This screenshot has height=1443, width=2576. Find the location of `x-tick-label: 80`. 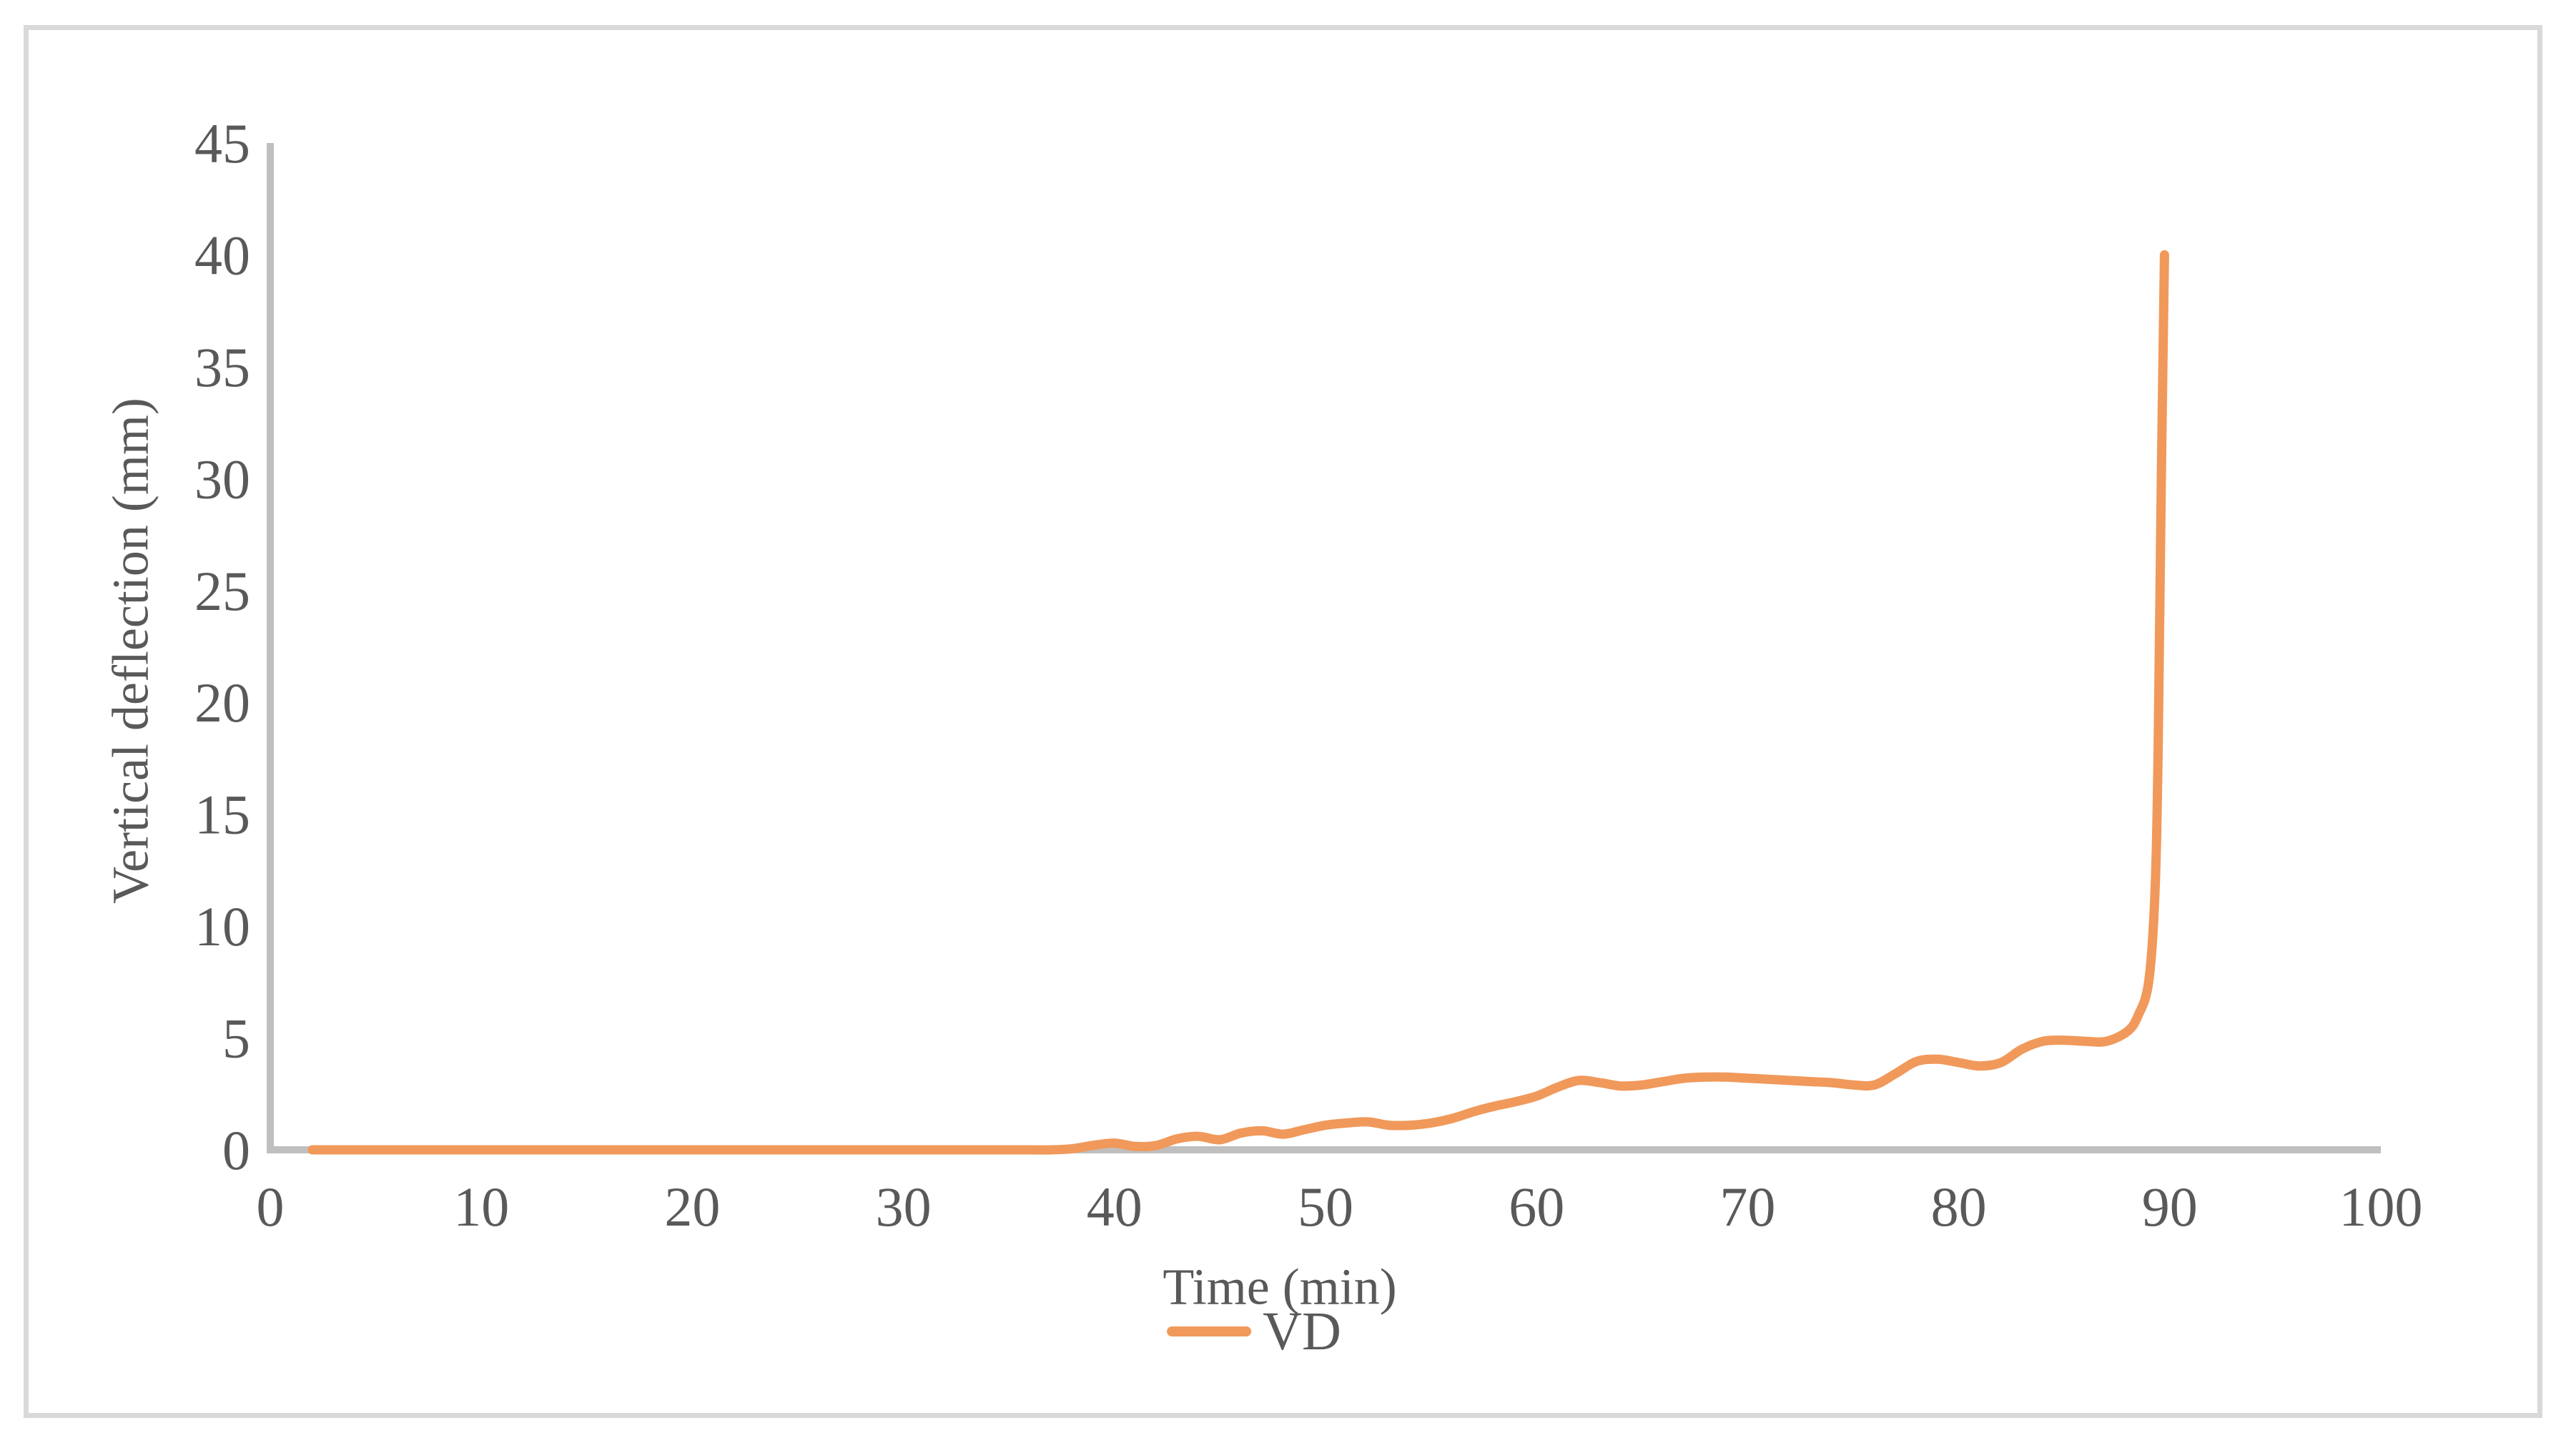

x-tick-label: 80 is located at coordinates (1959, 1207).